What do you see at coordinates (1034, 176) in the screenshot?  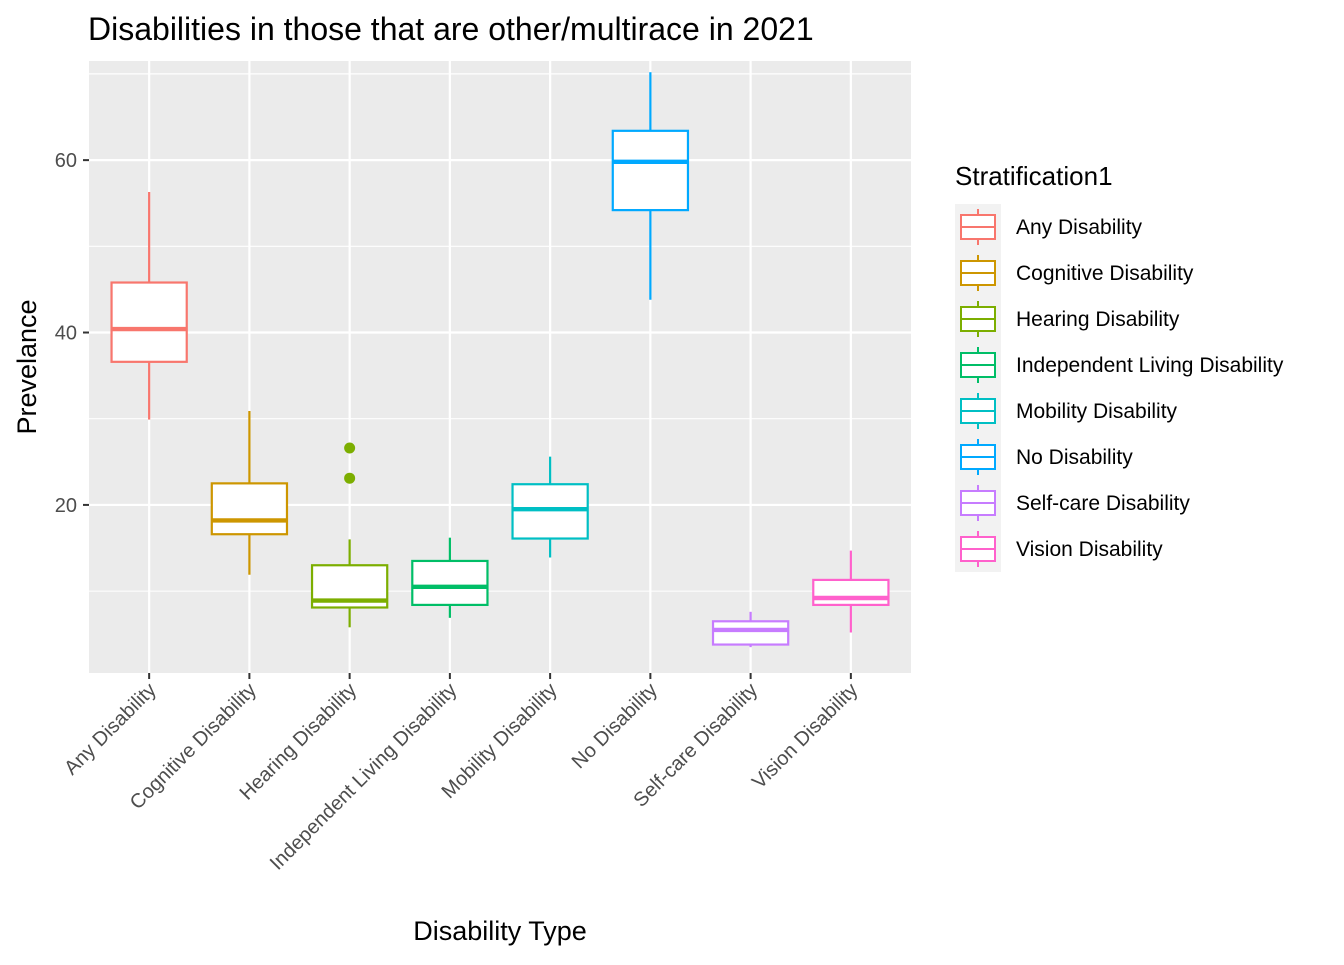 I see `legend-title: Stratification1` at bounding box center [1034, 176].